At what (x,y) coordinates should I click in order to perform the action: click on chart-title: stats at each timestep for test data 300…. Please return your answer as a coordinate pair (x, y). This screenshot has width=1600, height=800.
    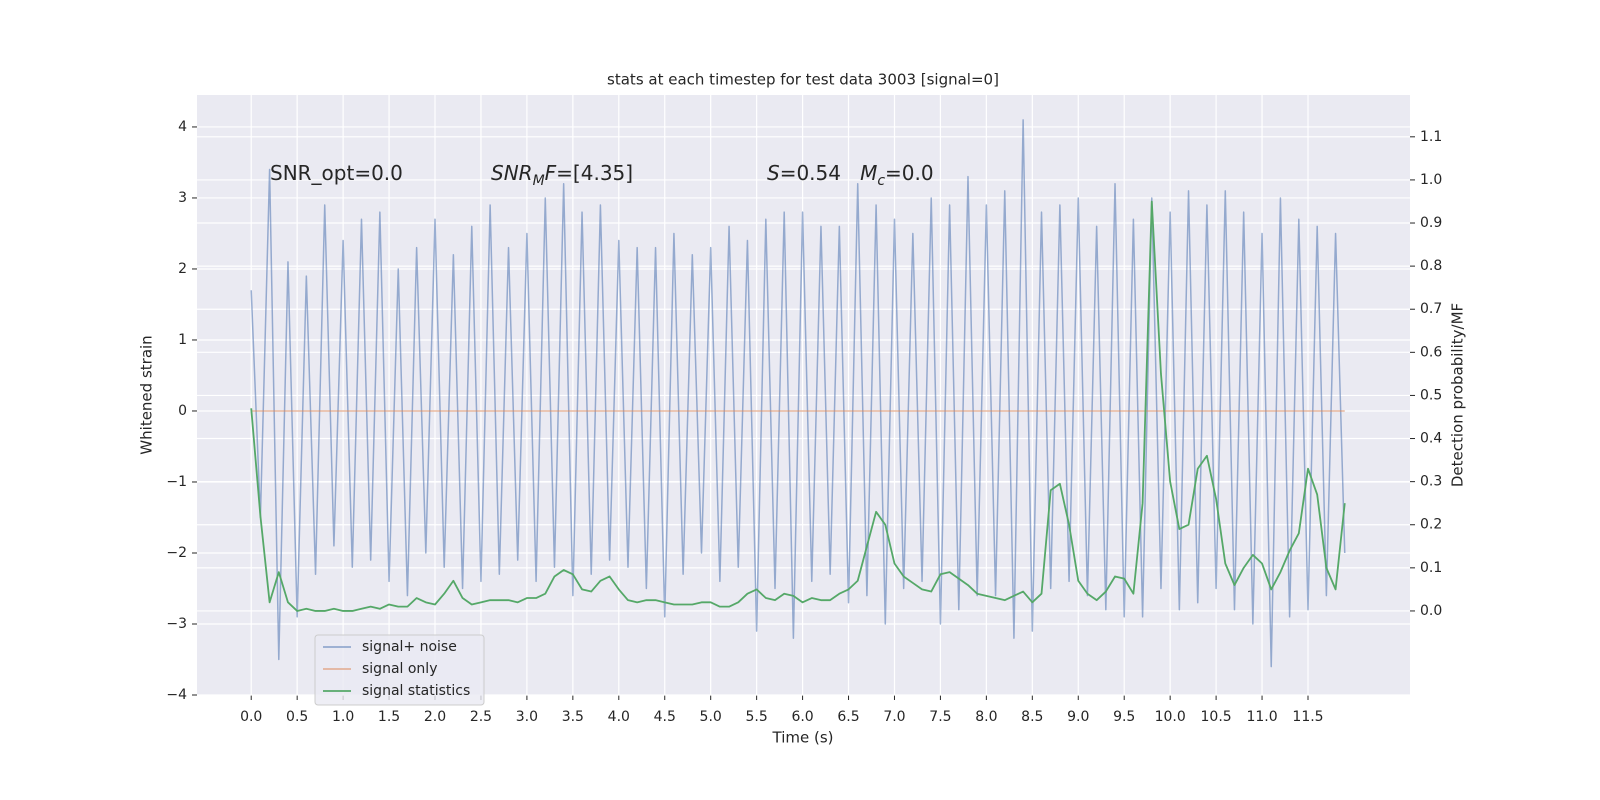
    Looking at the image, I should click on (803, 80).